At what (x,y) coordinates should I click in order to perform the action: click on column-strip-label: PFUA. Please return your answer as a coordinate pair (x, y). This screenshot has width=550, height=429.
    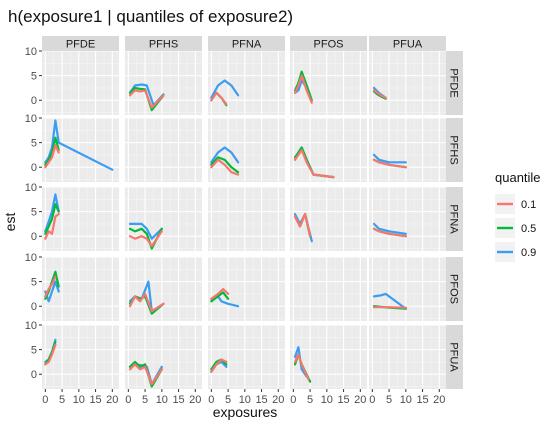
    Looking at the image, I should click on (408, 45).